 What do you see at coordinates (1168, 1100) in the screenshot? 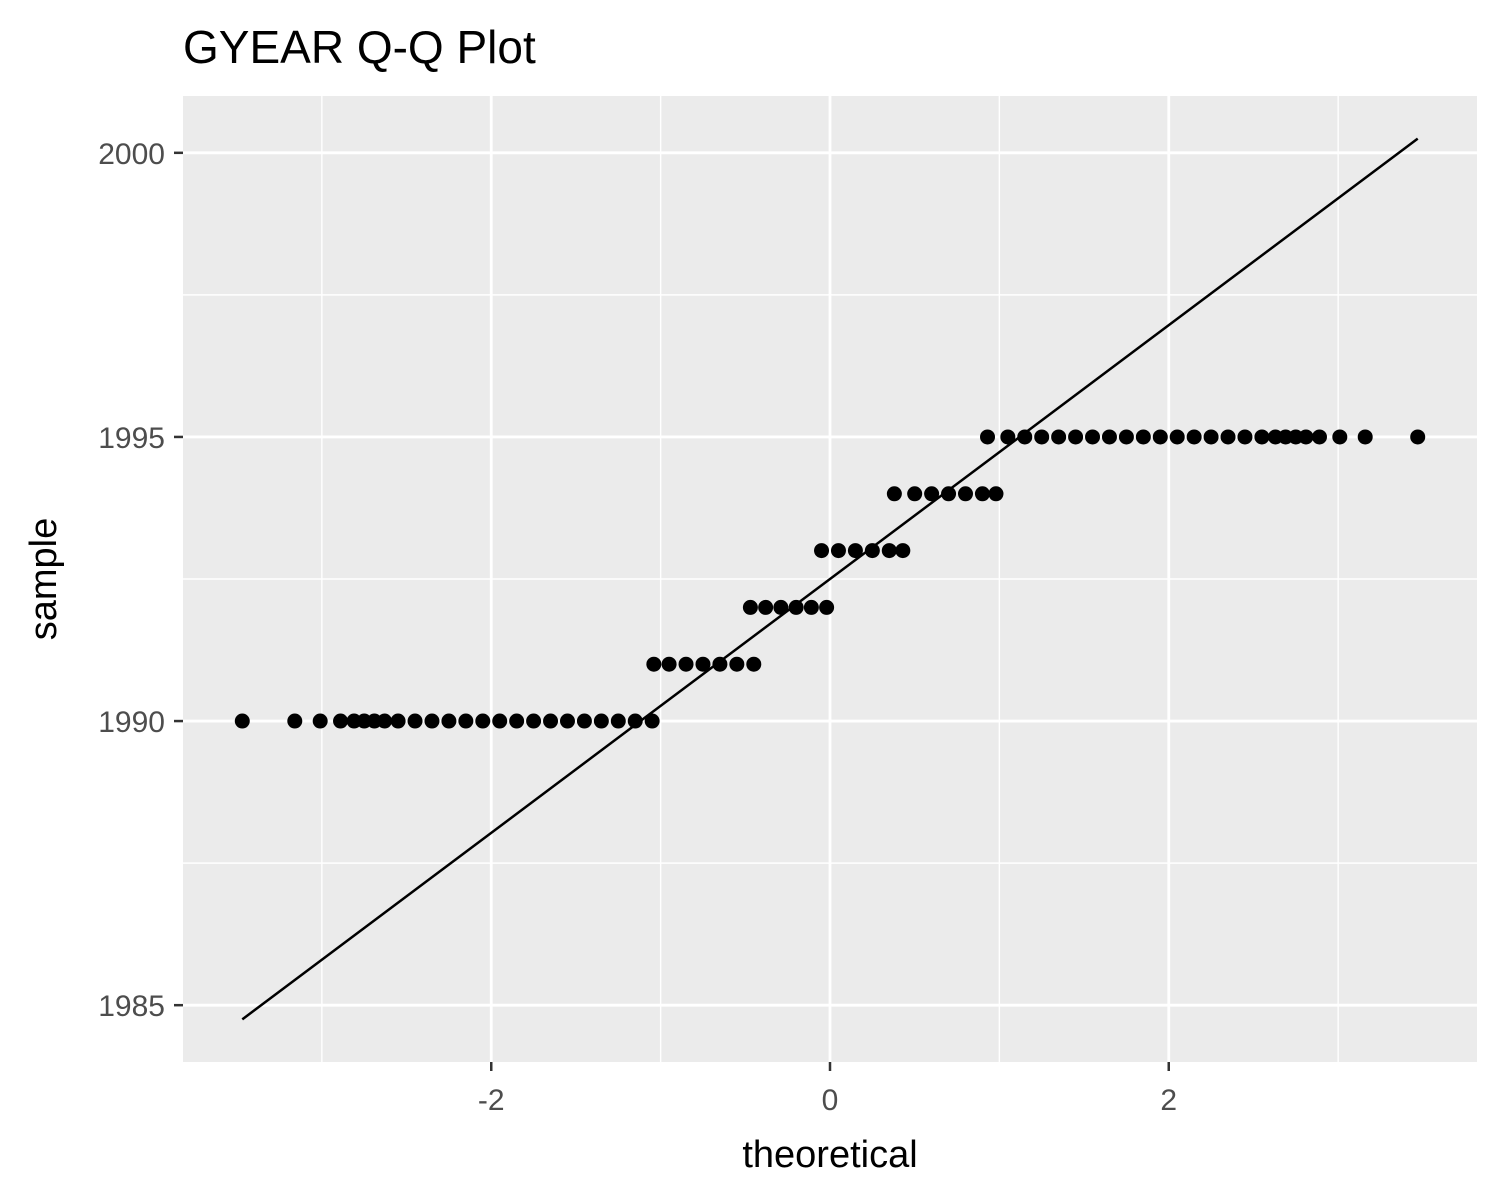
I see `x-tick-label: 2` at bounding box center [1168, 1100].